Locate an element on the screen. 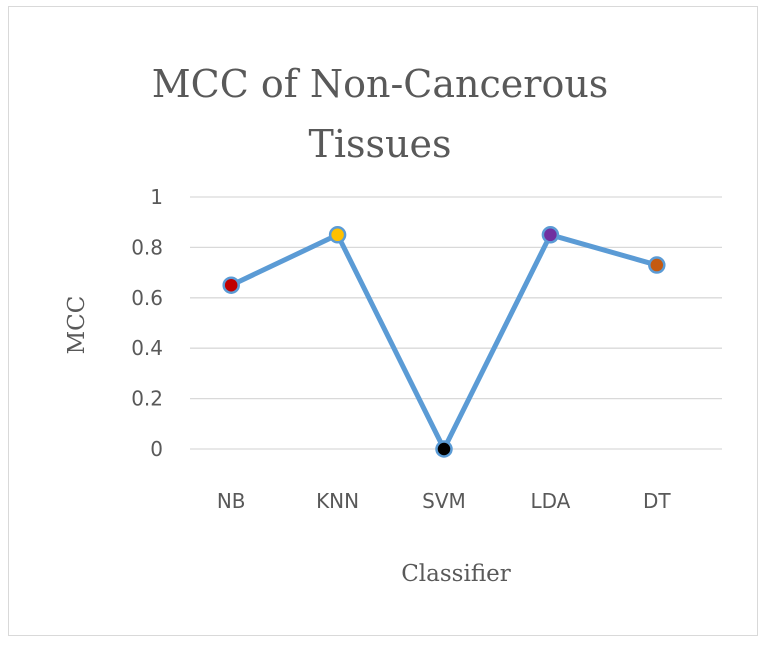 The height and width of the screenshot is (645, 768). x-tick-labels: NB KNN SVM LDA DT is located at coordinates (444, 501).